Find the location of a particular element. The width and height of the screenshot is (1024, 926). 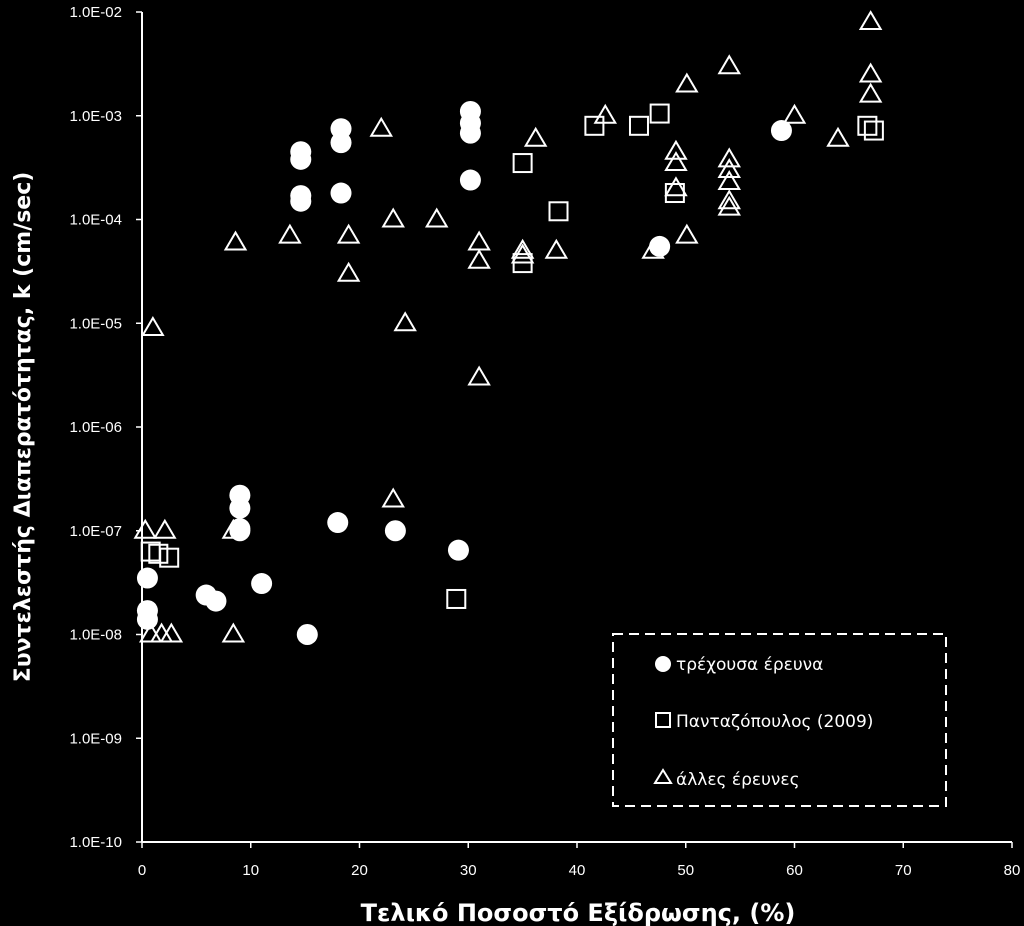

legend-label-current-research: τρέχουσα έρευνα is located at coordinates (749, 665).